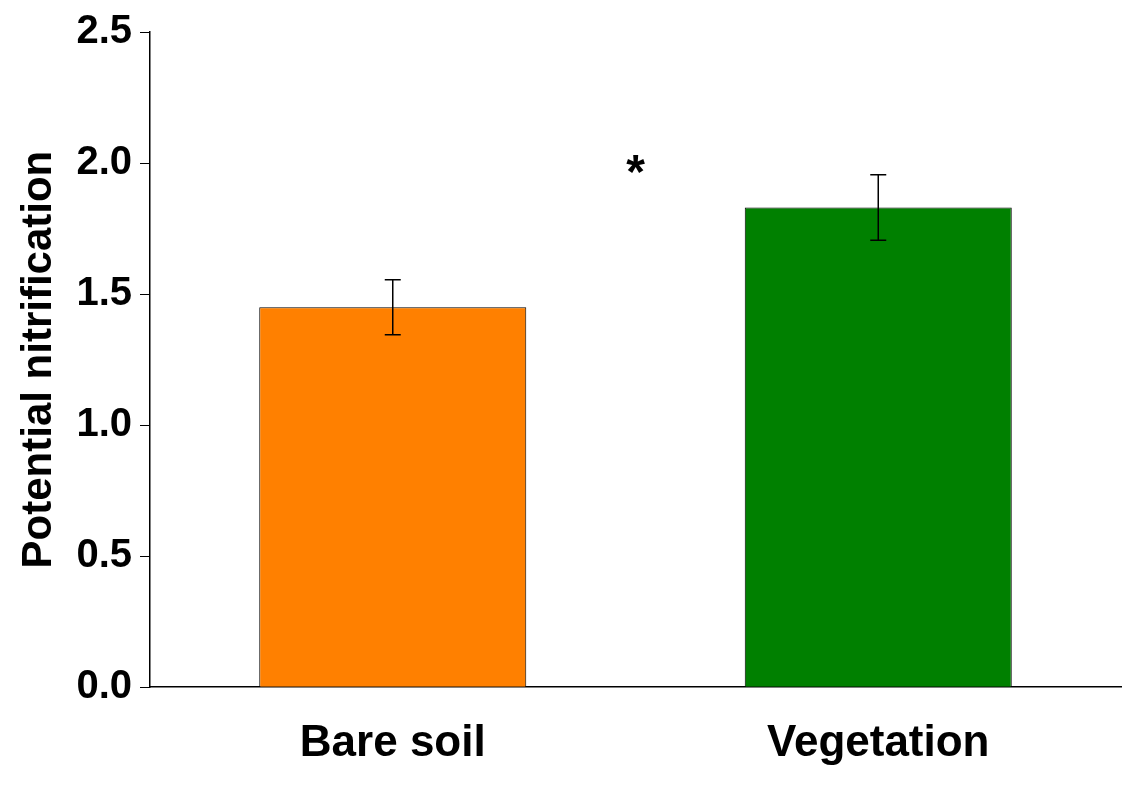 Image resolution: width=1131 pixels, height=800 pixels. I want to click on y-tick-label: 0.5, so click(104, 553).